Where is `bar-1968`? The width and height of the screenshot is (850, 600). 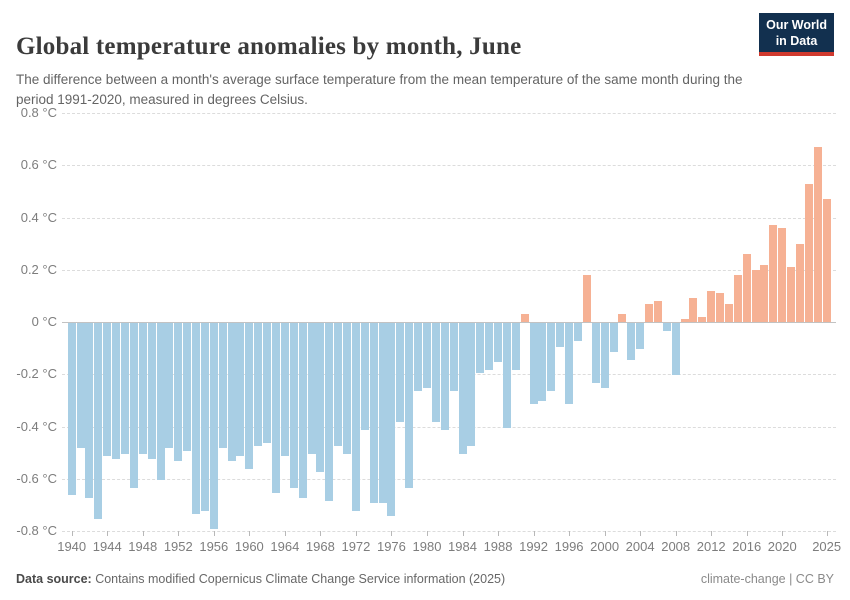 bar-1968 is located at coordinates (320, 397).